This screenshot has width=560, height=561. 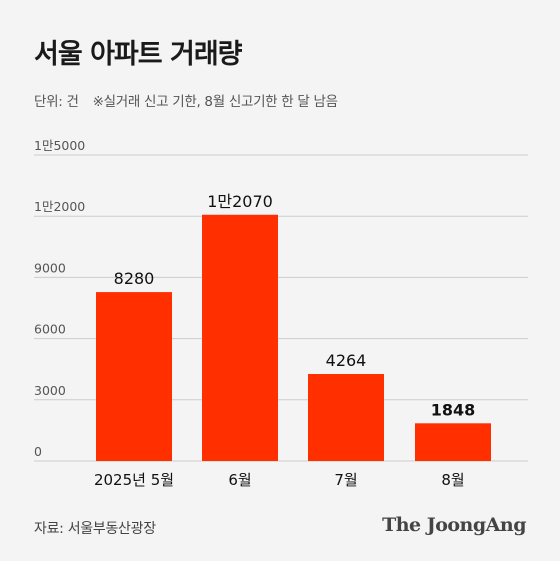 I want to click on source-note: 자료: 서울부동산광장, so click(x=95, y=529).